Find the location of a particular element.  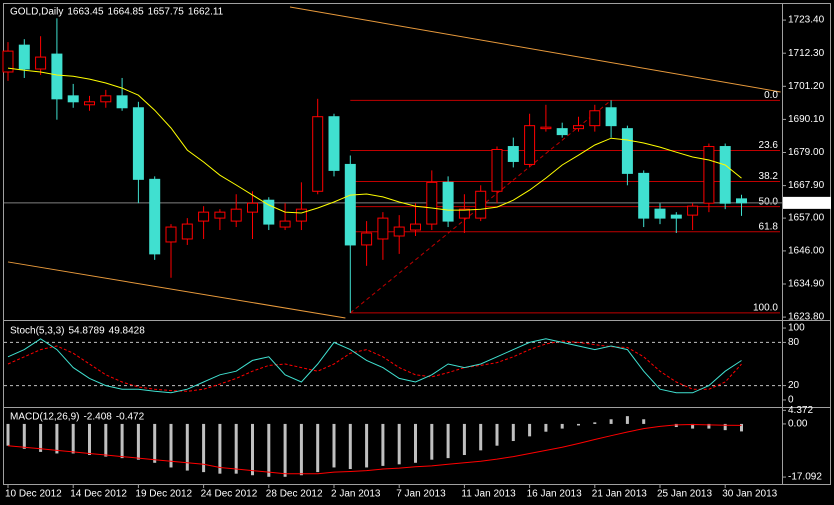

y-tick-label: 80 is located at coordinates (794, 342).